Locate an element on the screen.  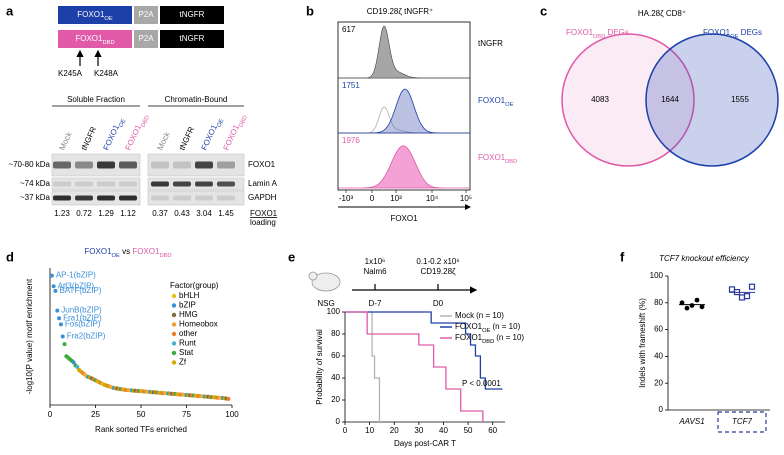
mutation-label: K245A is located at coordinates (70, 73).